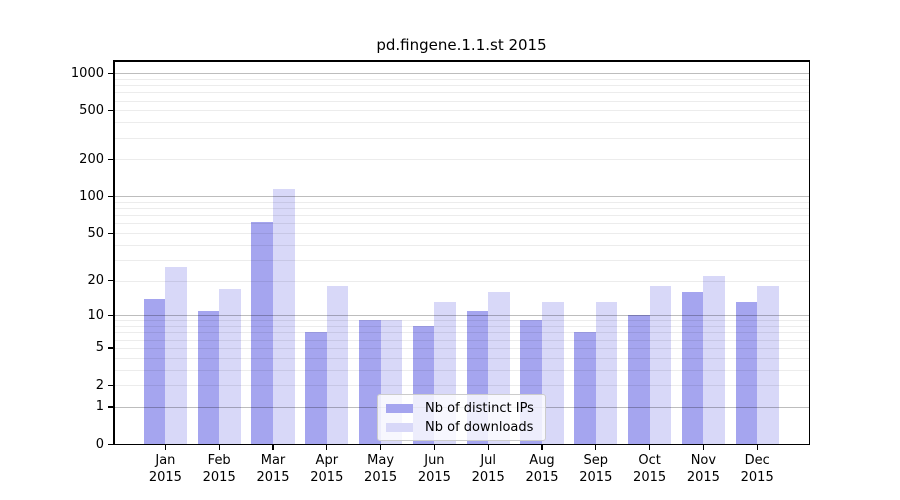 This screenshot has height=500, width=900. What do you see at coordinates (176, 355) in the screenshot?
I see `bar-jan-downloads` at bounding box center [176, 355].